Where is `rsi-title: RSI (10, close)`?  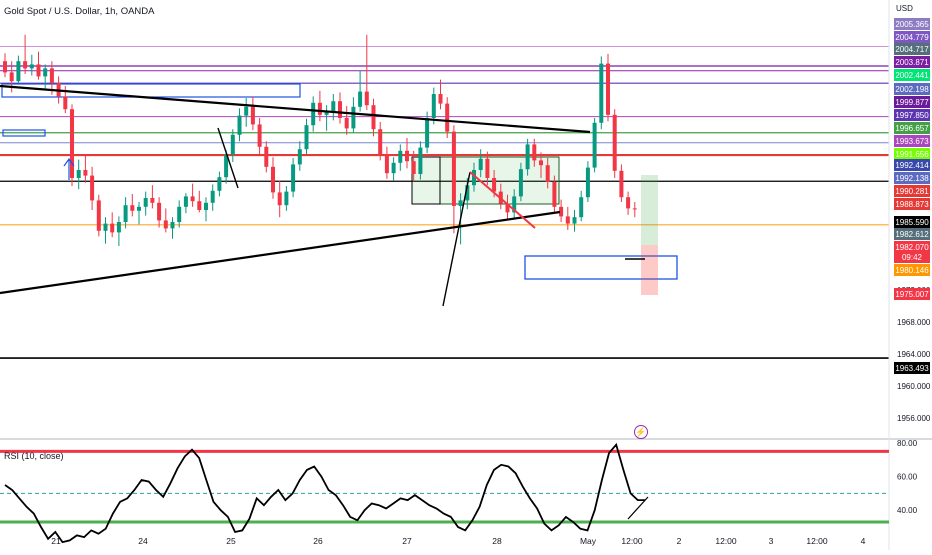 rsi-title: RSI (10, close) is located at coordinates (34, 456).